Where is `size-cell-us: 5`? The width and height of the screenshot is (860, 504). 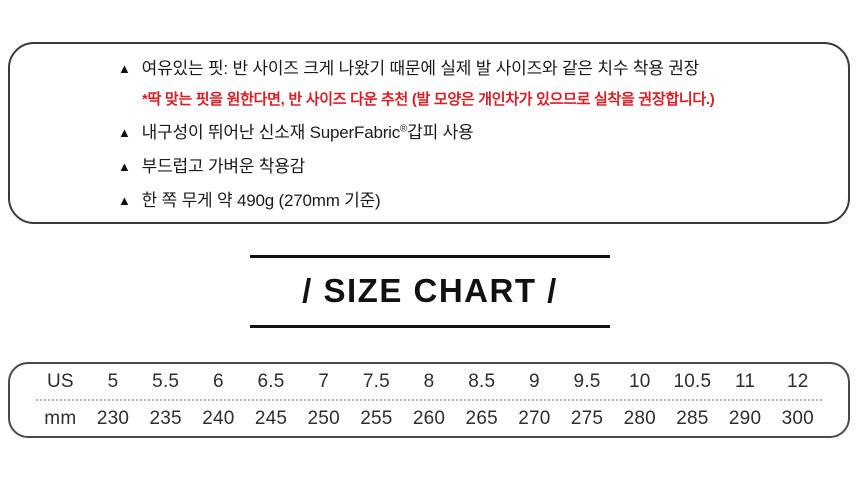 size-cell-us: 5 is located at coordinates (113, 381).